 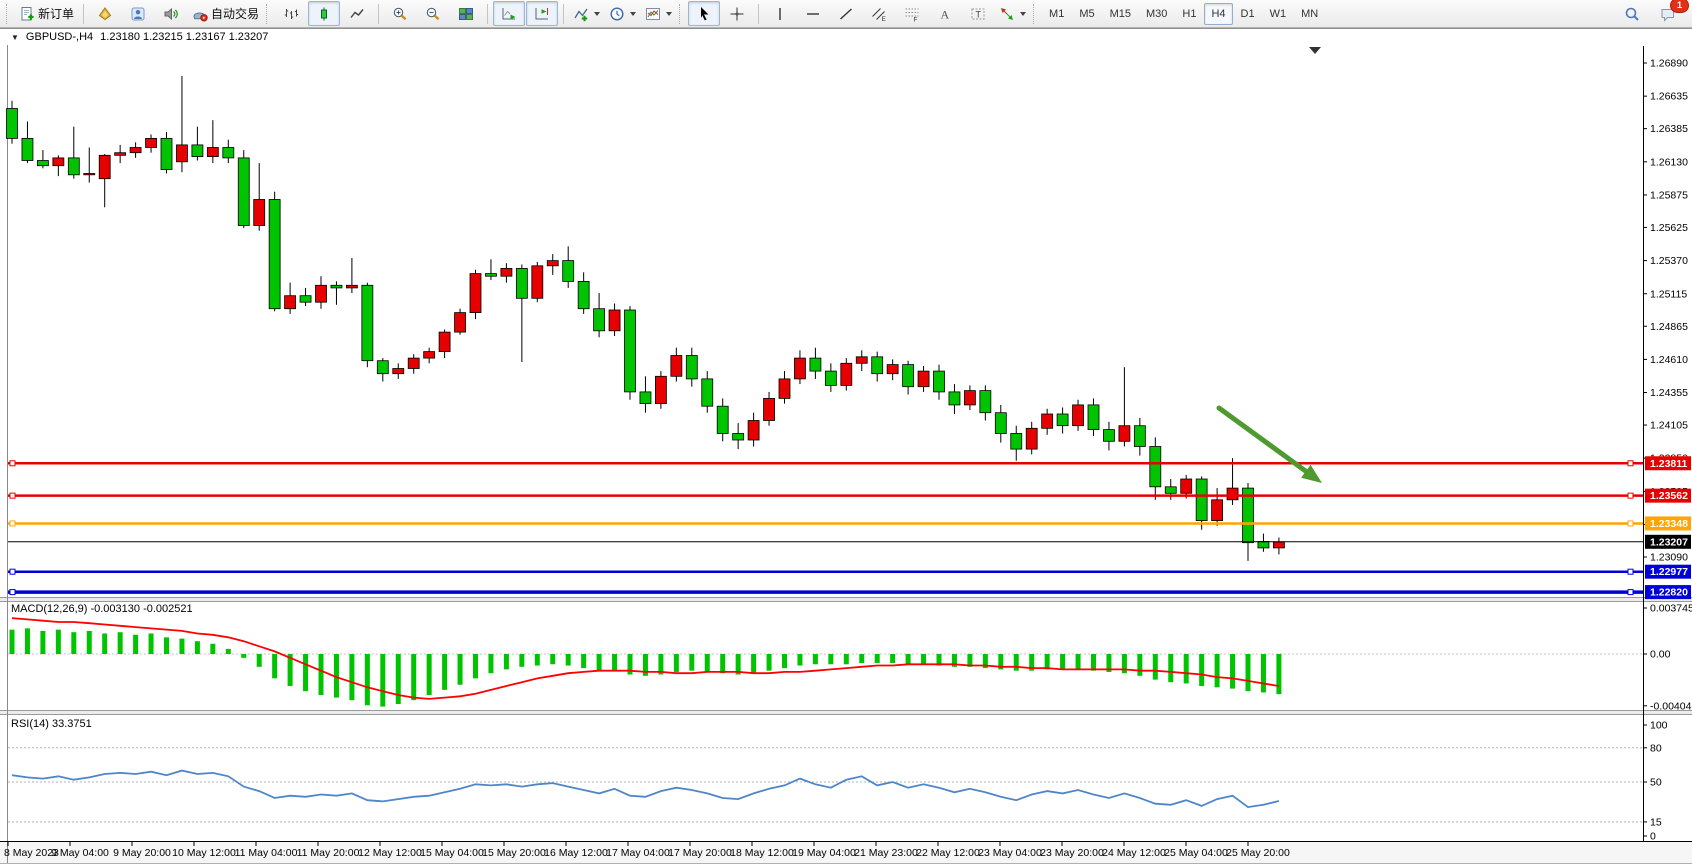 I want to click on svg-text: 1.24105, so click(x=1669, y=426).